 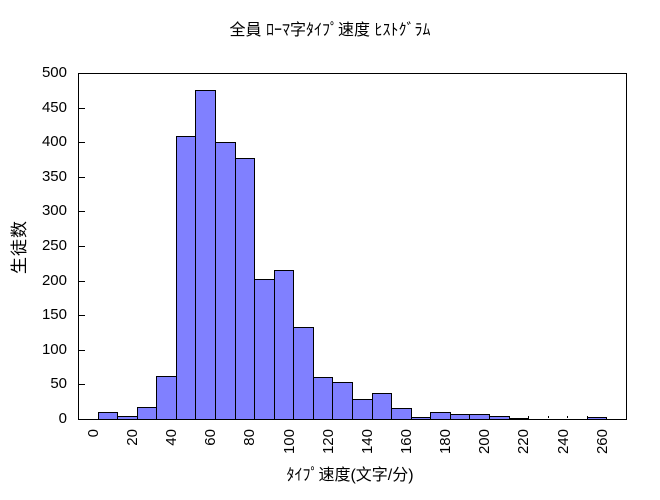 I want to click on y-tick-label: 450, so click(x=54, y=107).